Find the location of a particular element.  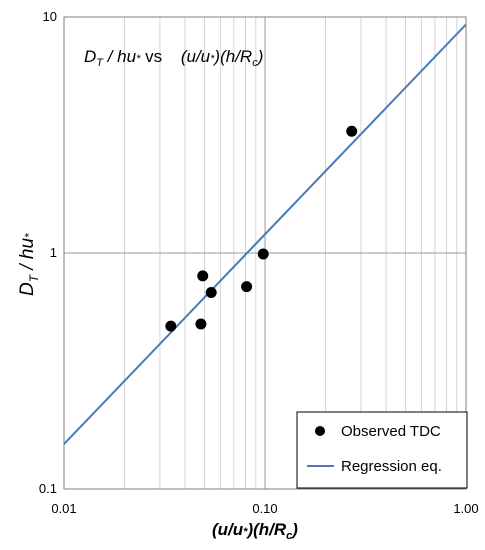

legend-marker-observed is located at coordinates (320, 431).